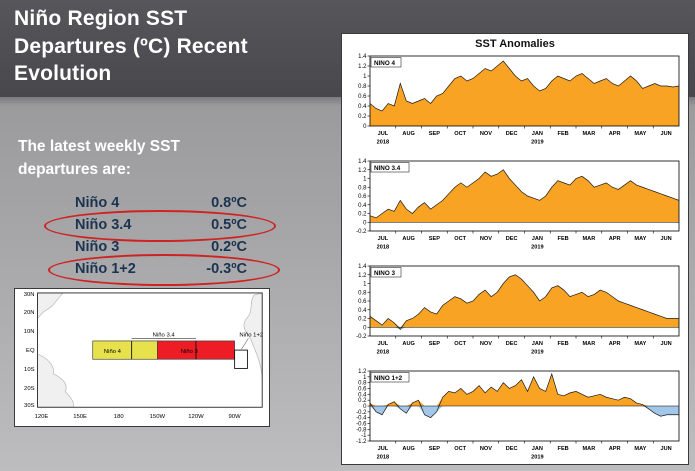  What do you see at coordinates (29, 406) in the screenshot?
I see `lat-label: 30S` at bounding box center [29, 406].